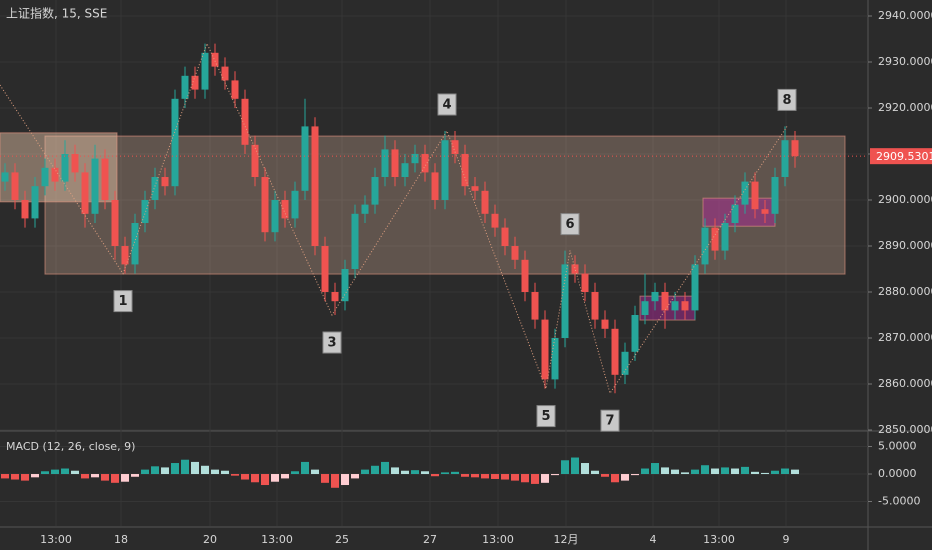 The image size is (932, 550). I want to click on indicator-title: MACD (12, 26, close, 9), so click(70, 446).